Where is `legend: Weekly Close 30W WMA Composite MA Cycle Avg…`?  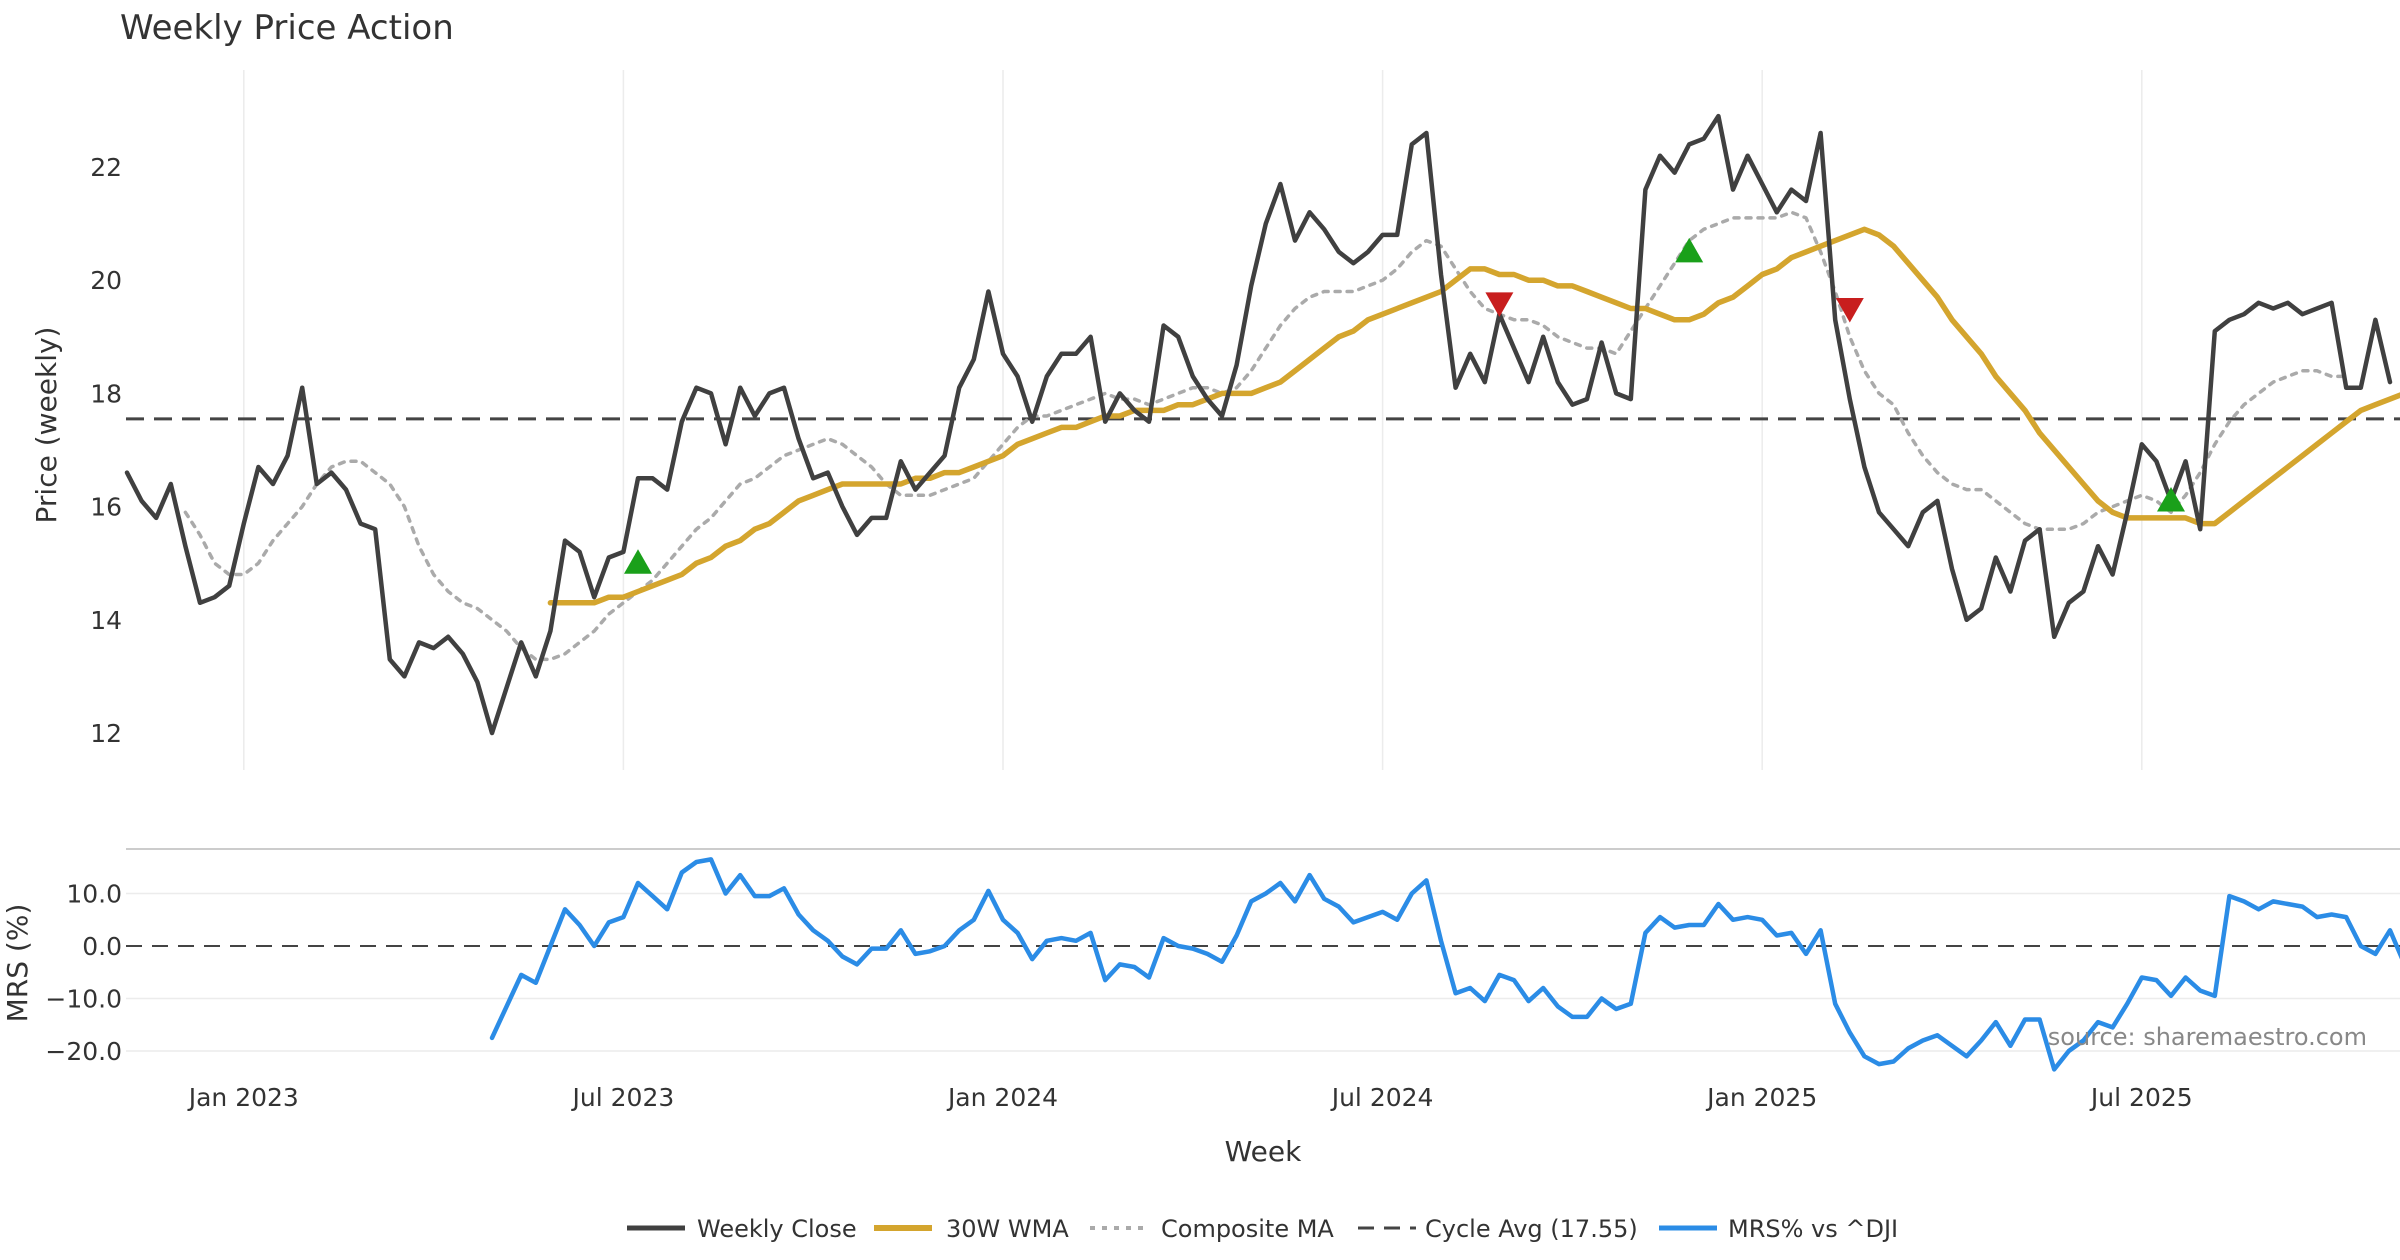
legend: Weekly Close 30W WMA Composite MA Cycle Avg… is located at coordinates (1262, 1229).